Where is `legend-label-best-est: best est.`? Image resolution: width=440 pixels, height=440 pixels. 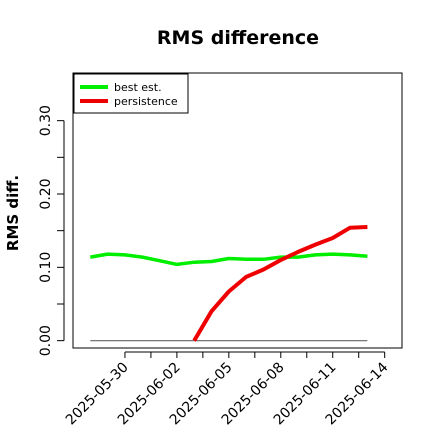 legend-label-best-est: best est. is located at coordinates (138, 87).